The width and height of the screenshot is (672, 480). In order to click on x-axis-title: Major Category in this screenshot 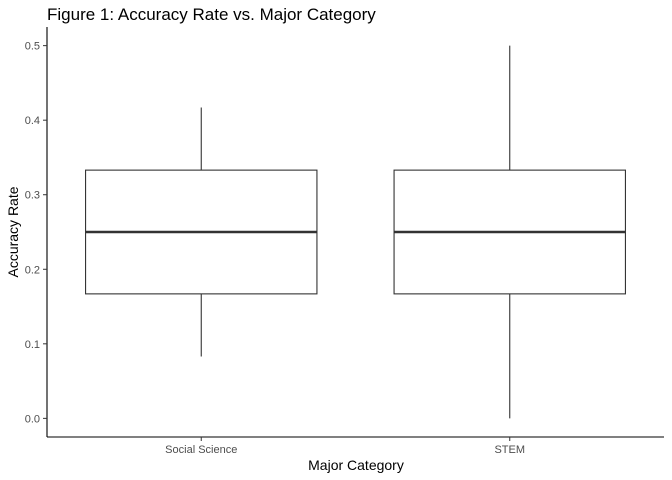, I will do `click(356, 465)`.